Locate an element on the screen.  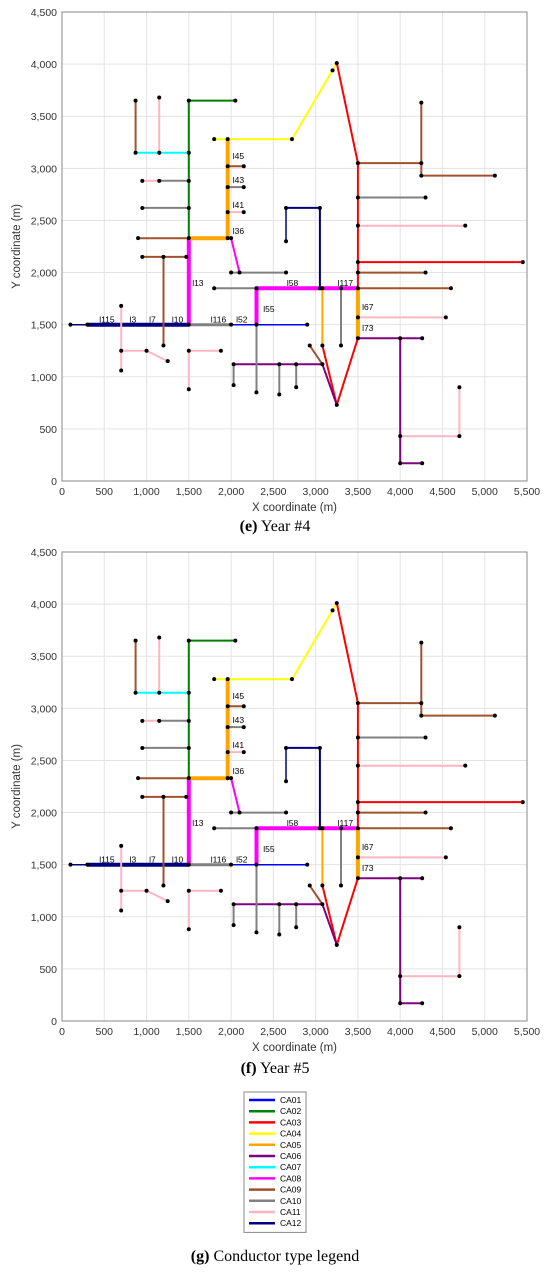
legend-label-ca11: CA11 is located at coordinates (290, 1212).